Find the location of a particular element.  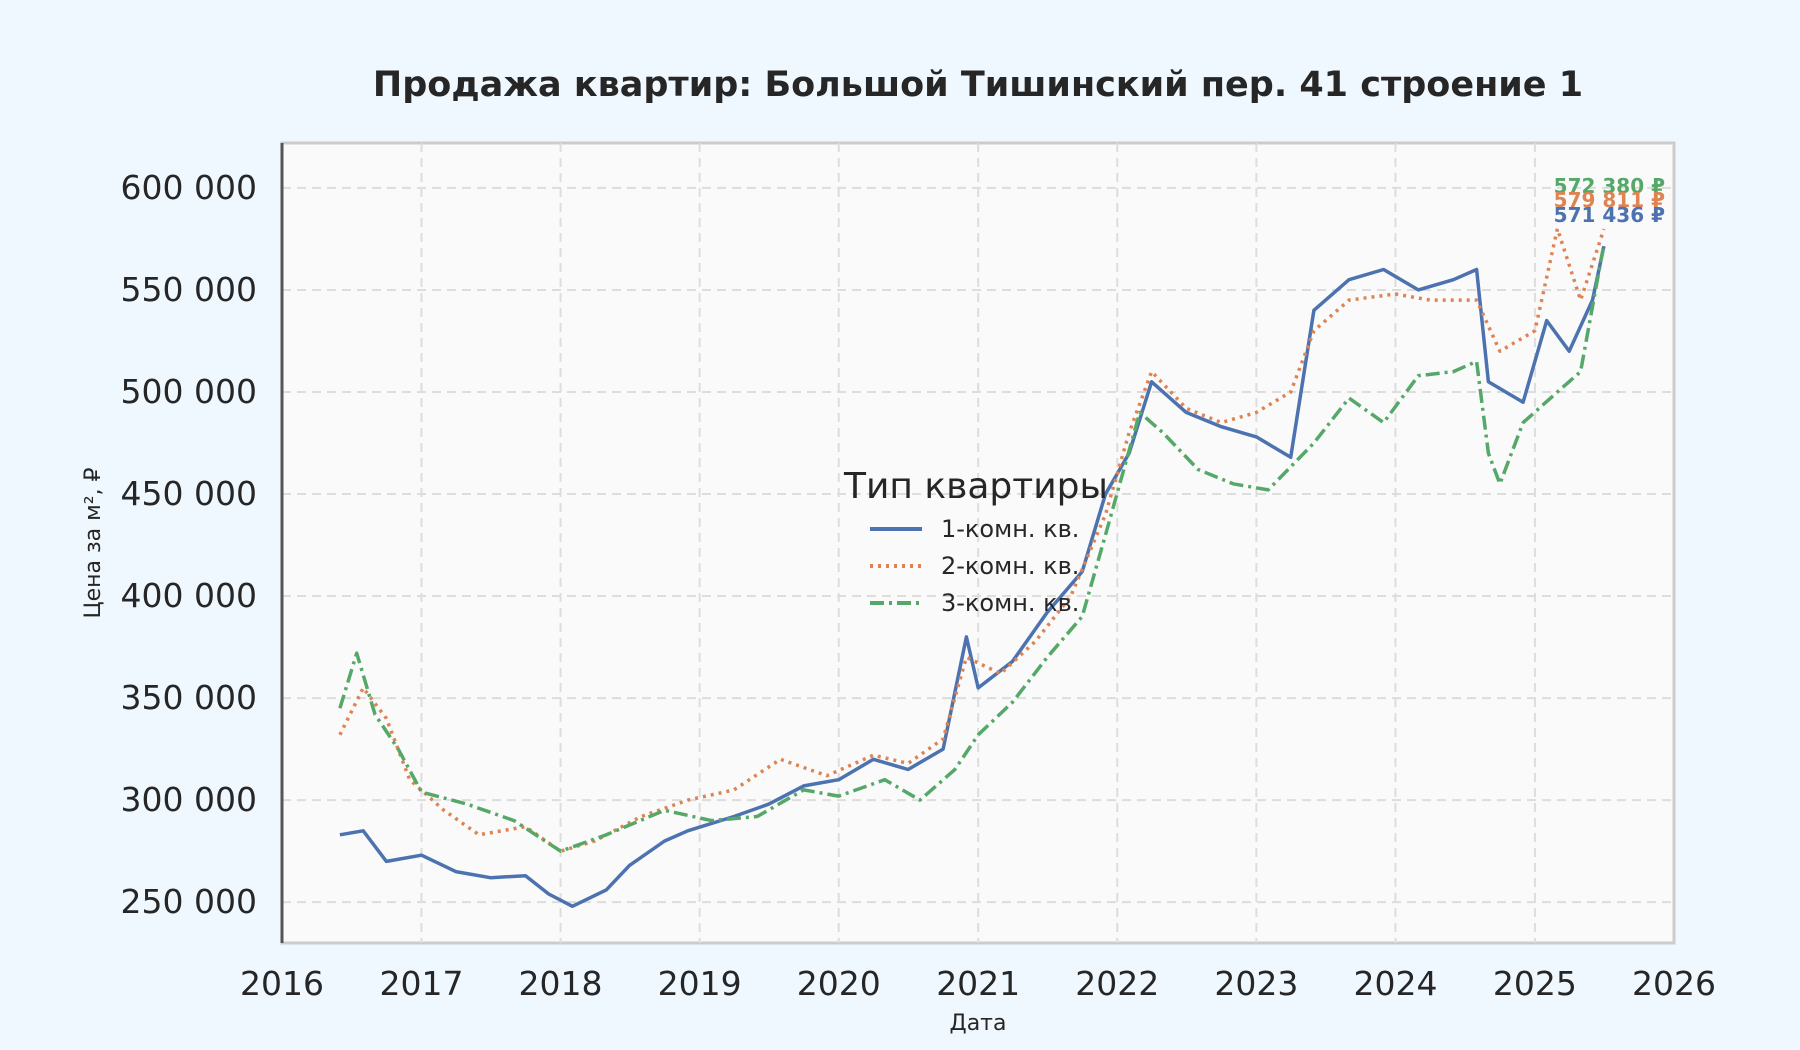

legend-label: 2-комн. кв. is located at coordinates (1010, 566).